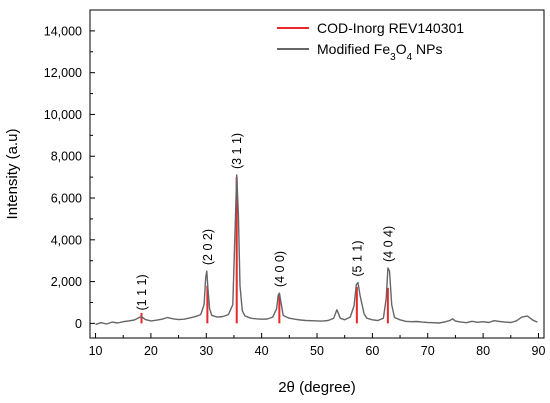 The height and width of the screenshot is (403, 550). What do you see at coordinates (142, 292) in the screenshot?
I see `peak-label: (1 1 1)` at bounding box center [142, 292].